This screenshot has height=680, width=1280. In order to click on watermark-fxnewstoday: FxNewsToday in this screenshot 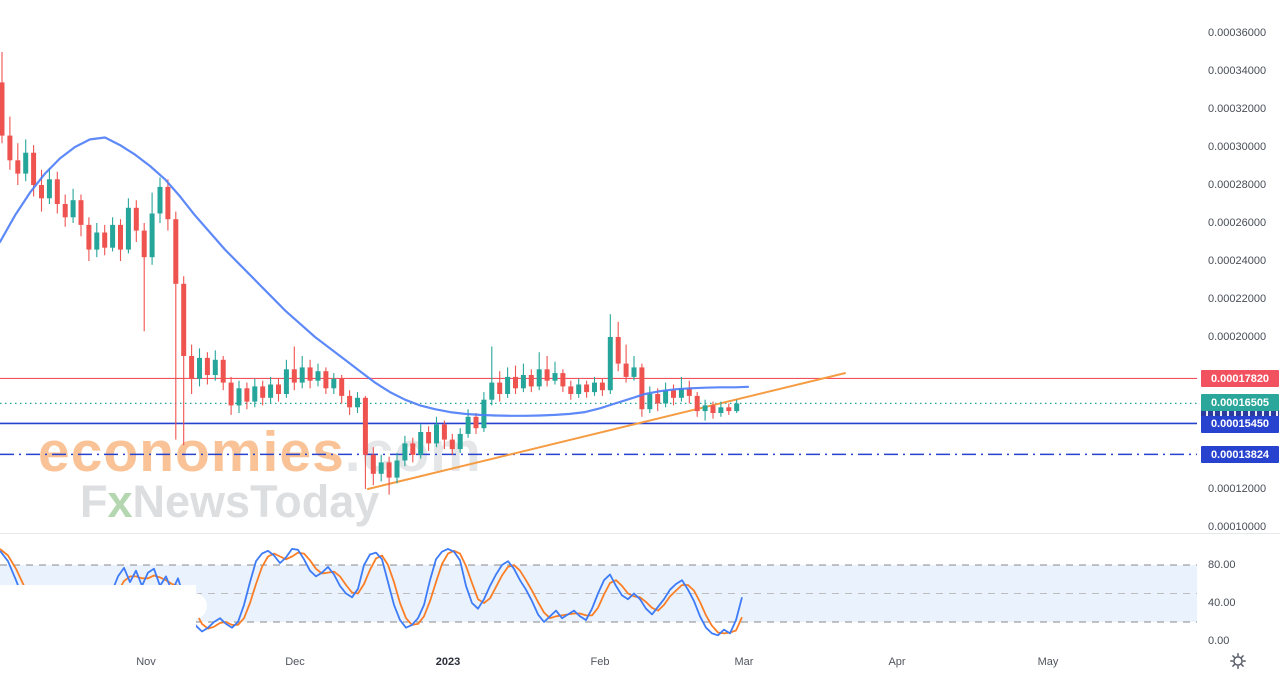, I will do `click(229, 501)`.